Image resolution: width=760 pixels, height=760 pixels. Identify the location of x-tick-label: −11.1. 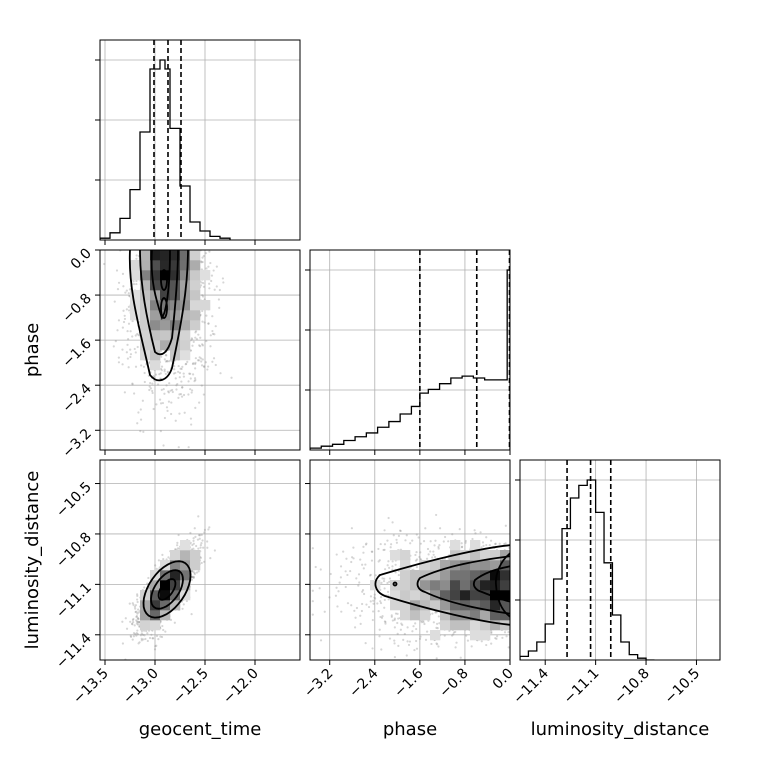
(582, 687).